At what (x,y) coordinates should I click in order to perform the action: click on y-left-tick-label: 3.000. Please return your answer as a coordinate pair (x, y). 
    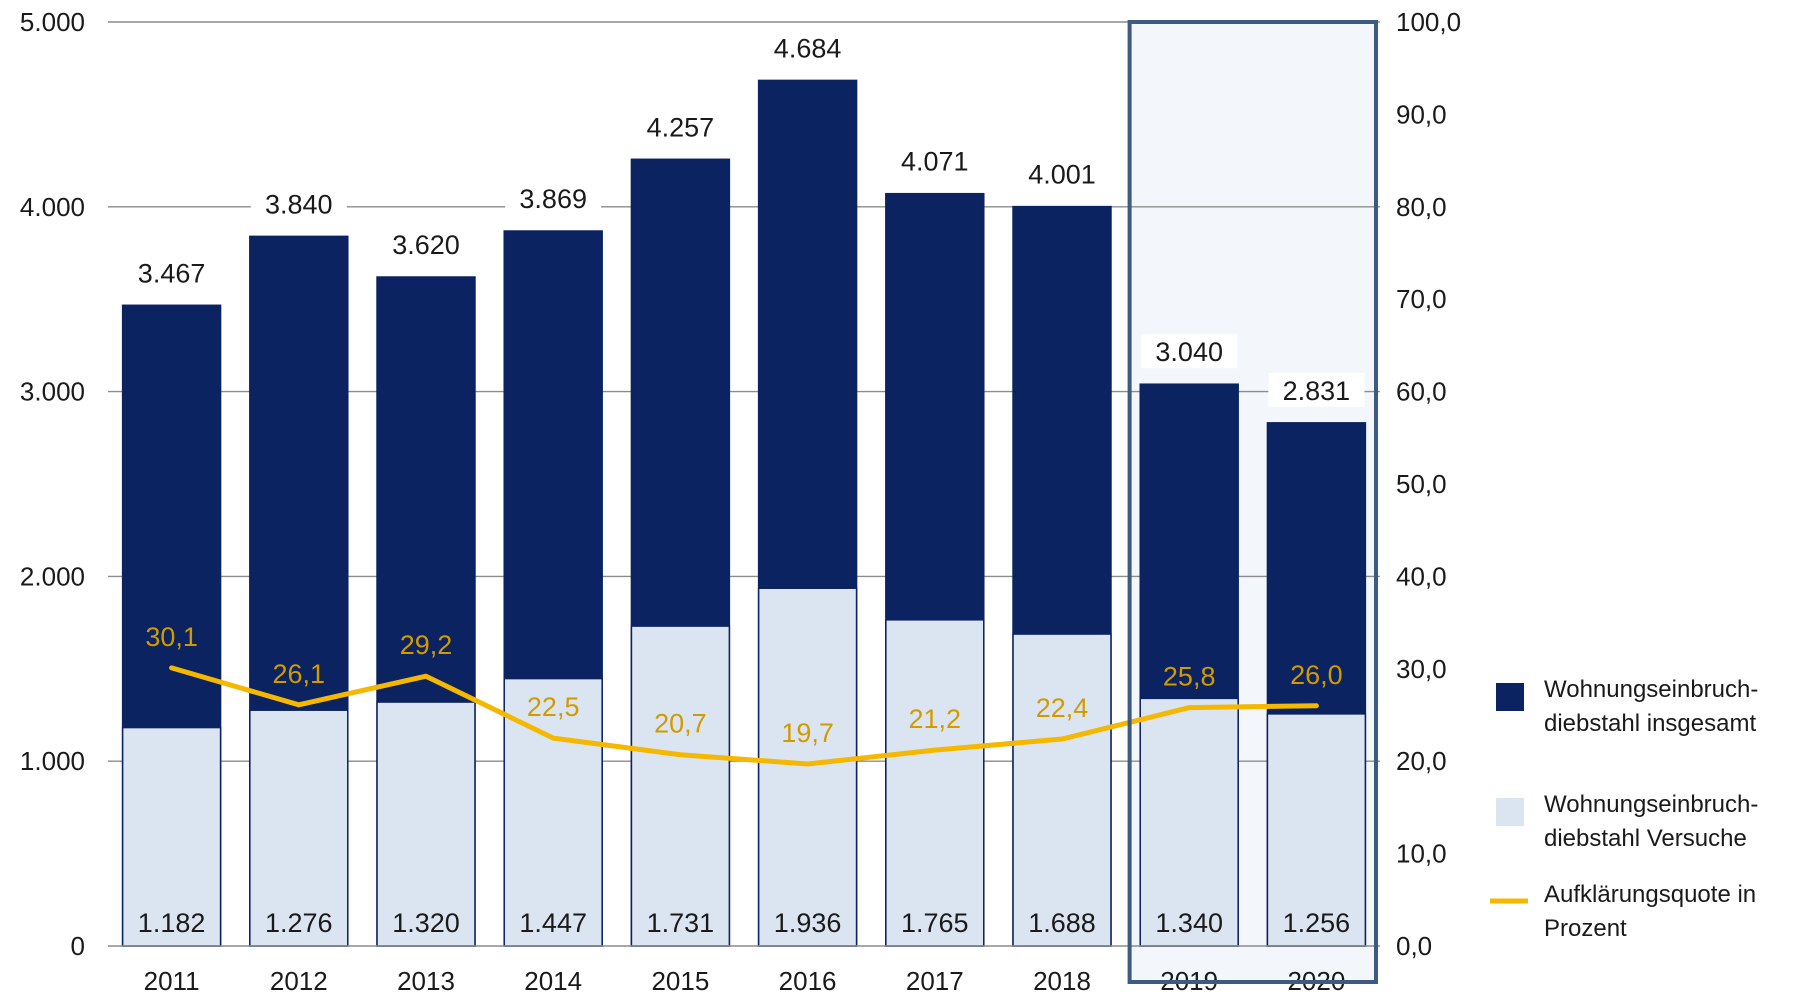
    Looking at the image, I should click on (52, 392).